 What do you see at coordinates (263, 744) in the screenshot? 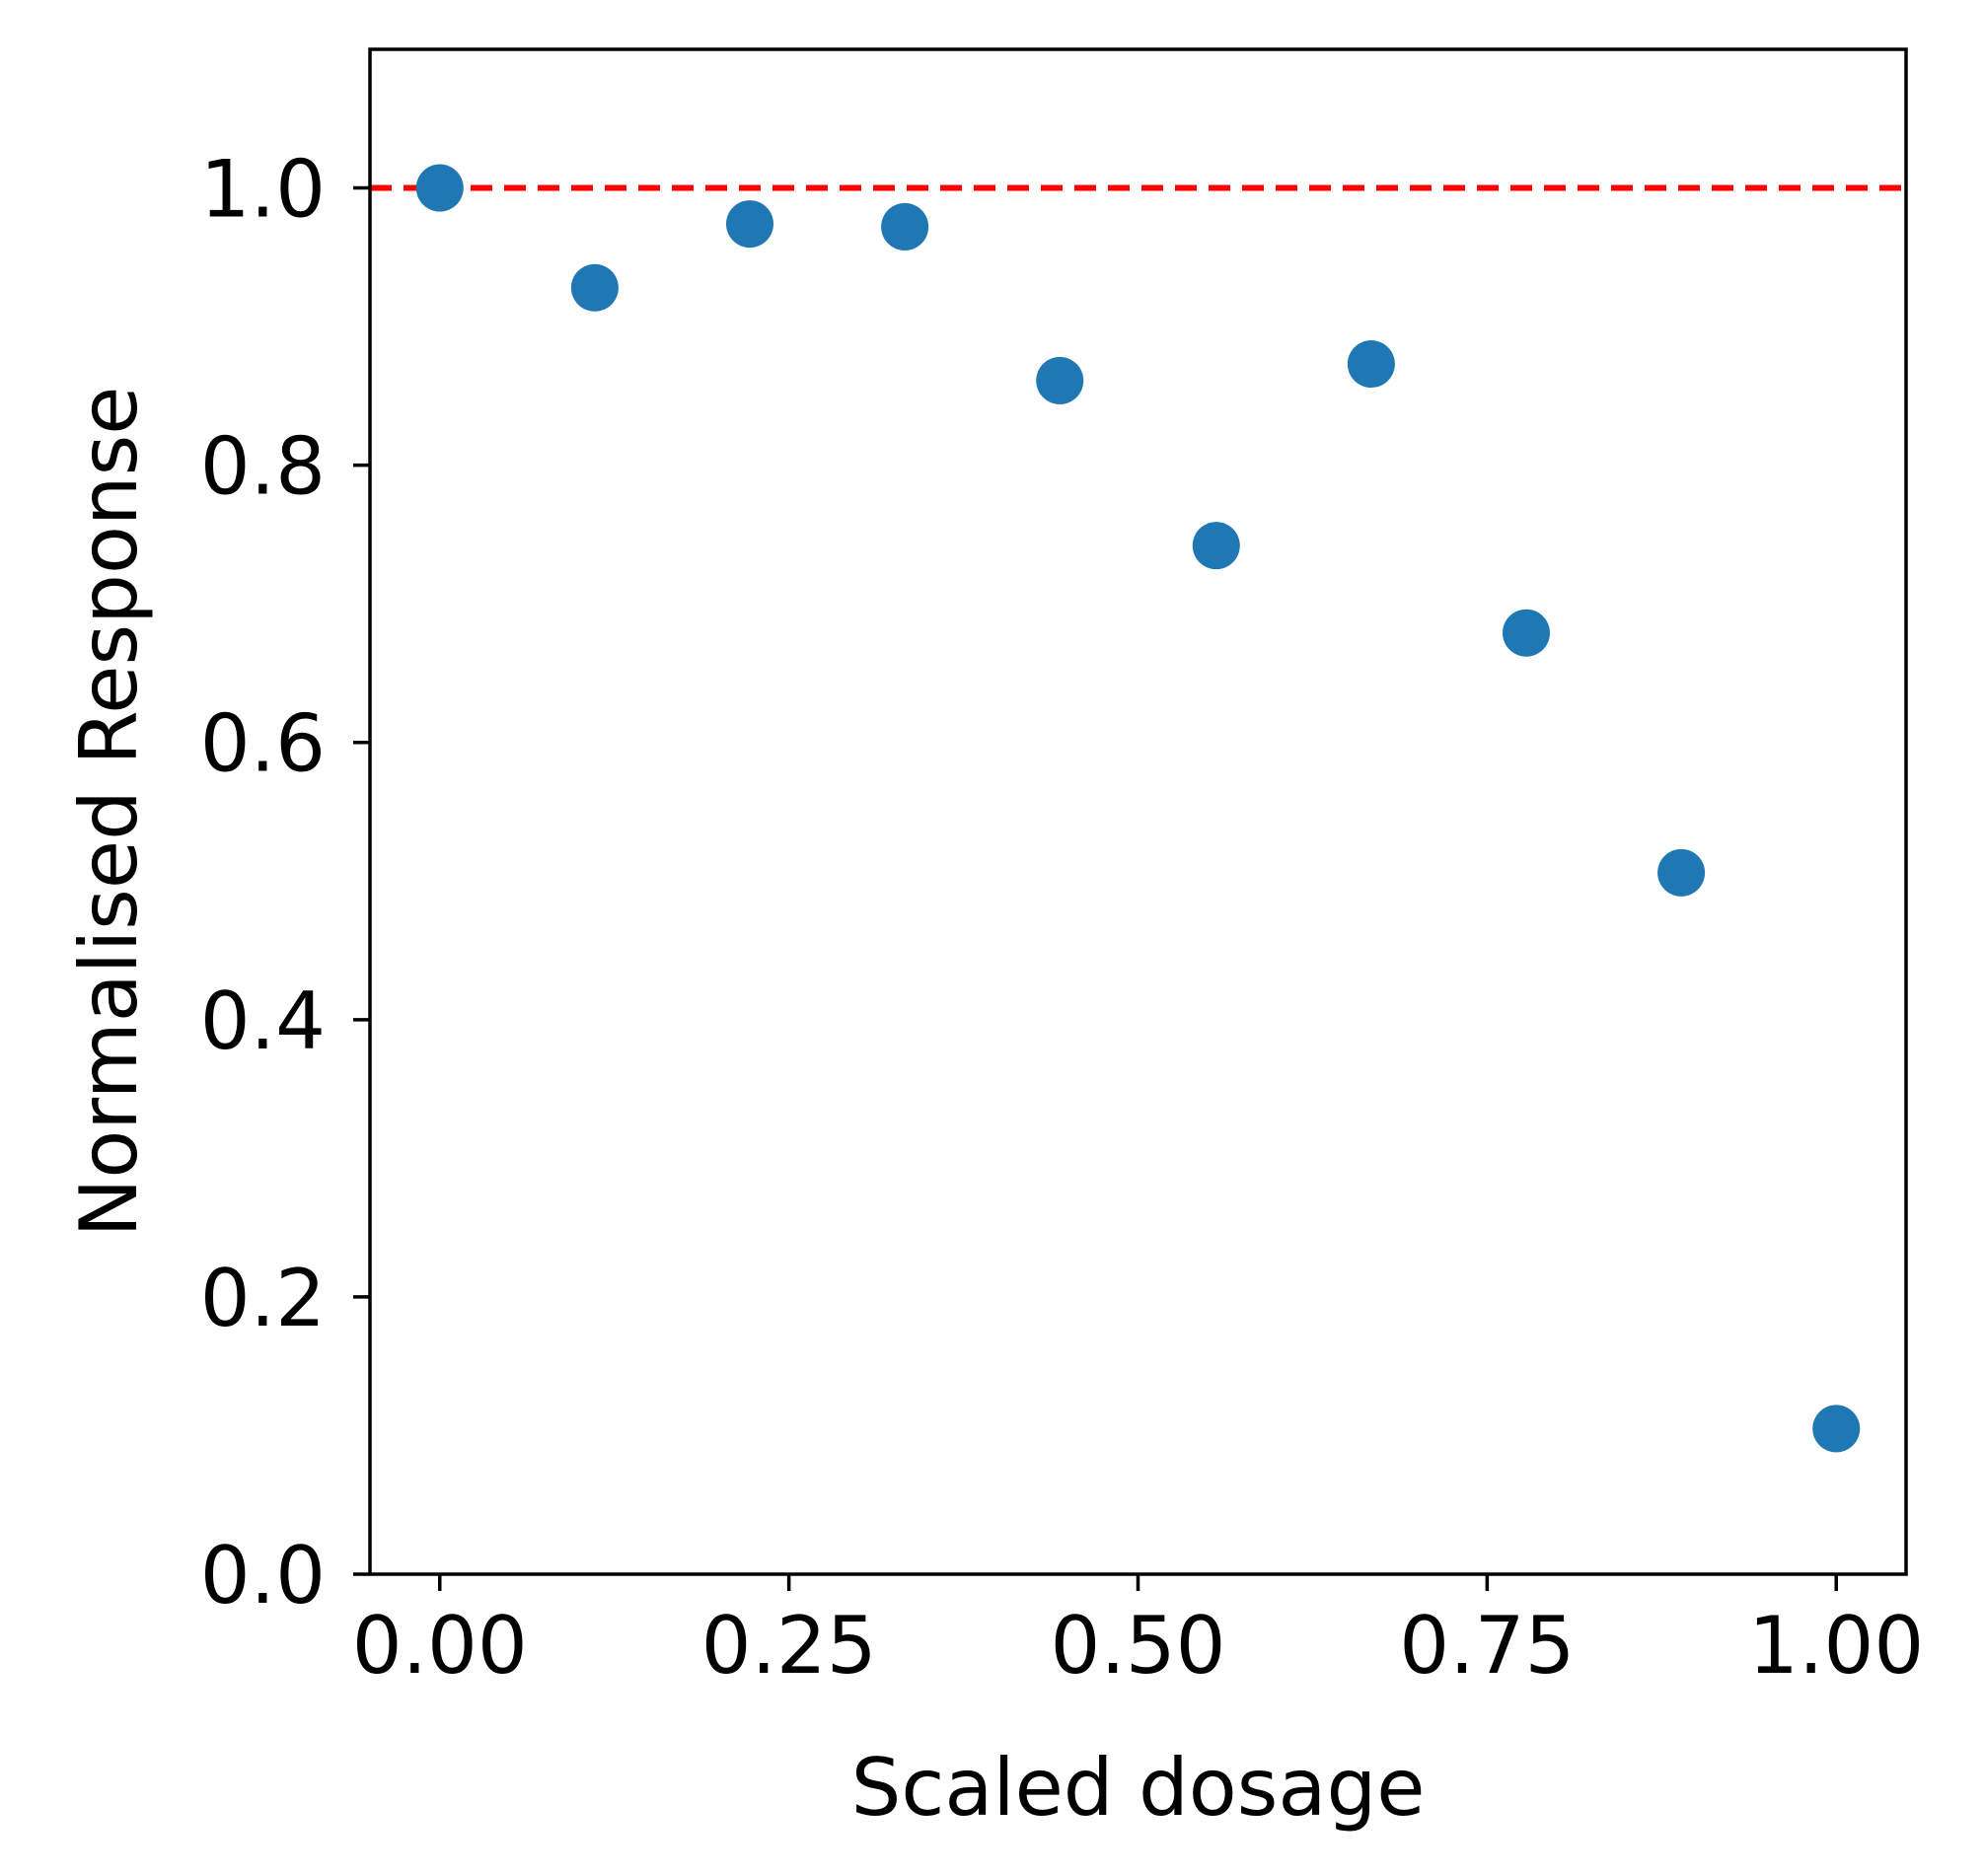
I see `y-tick-label: 0.6` at bounding box center [263, 744].